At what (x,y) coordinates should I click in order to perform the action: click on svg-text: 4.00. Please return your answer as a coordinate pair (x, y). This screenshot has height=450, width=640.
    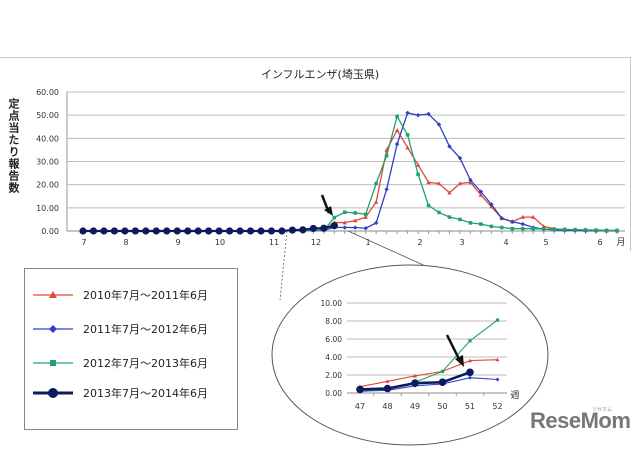
    Looking at the image, I should click on (333, 357).